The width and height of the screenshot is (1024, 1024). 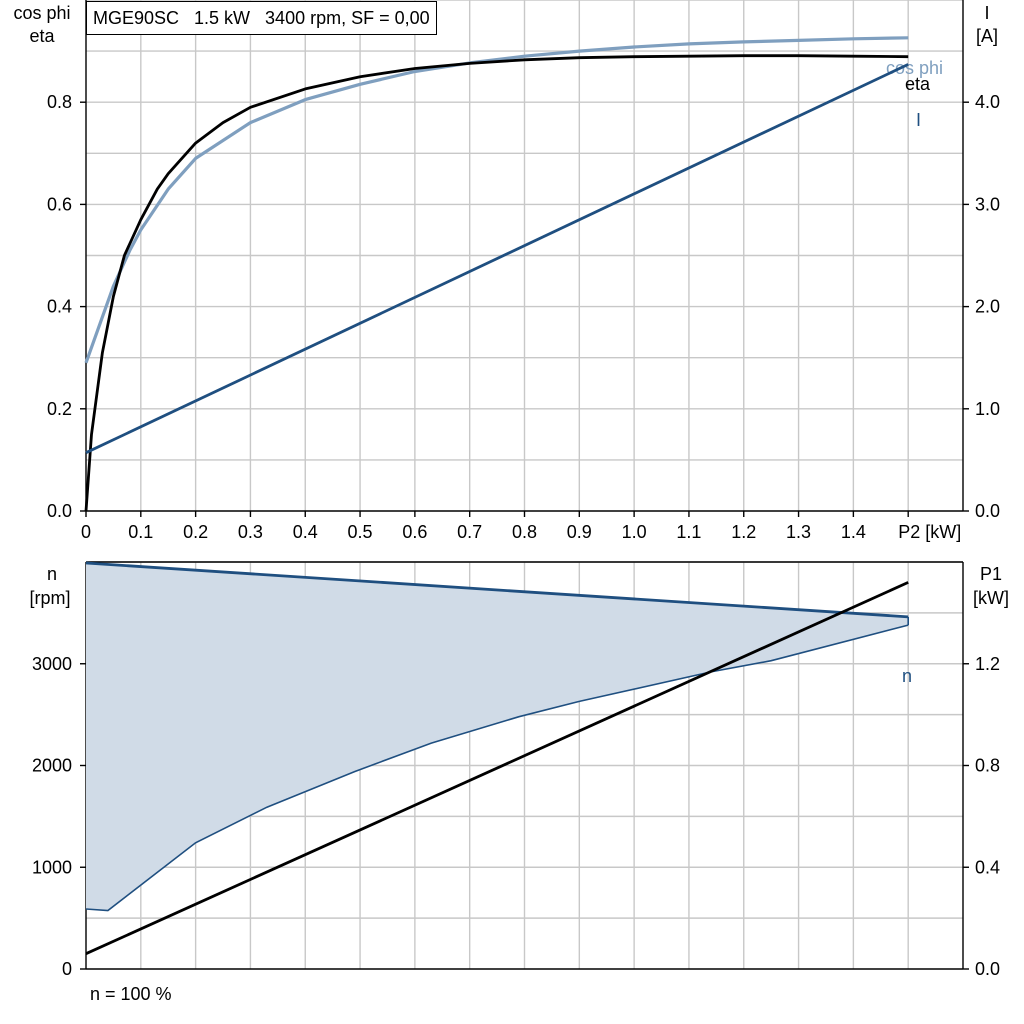 What do you see at coordinates (414, 532) in the screenshot?
I see `top-x-tick-label: 0.6` at bounding box center [414, 532].